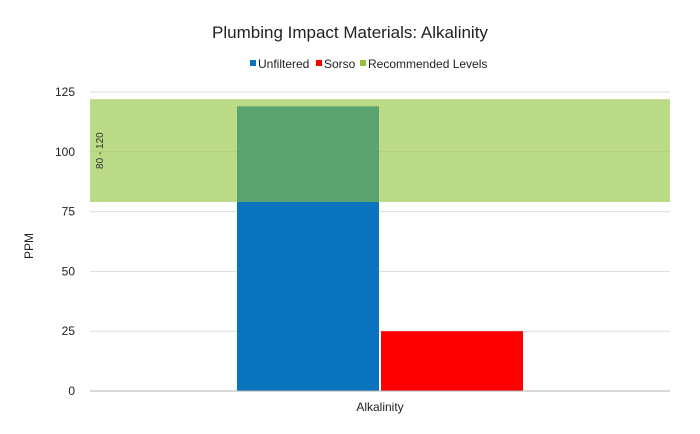 The width and height of the screenshot is (700, 434). What do you see at coordinates (65, 92) in the screenshot?
I see `y-tick-label: 125` at bounding box center [65, 92].